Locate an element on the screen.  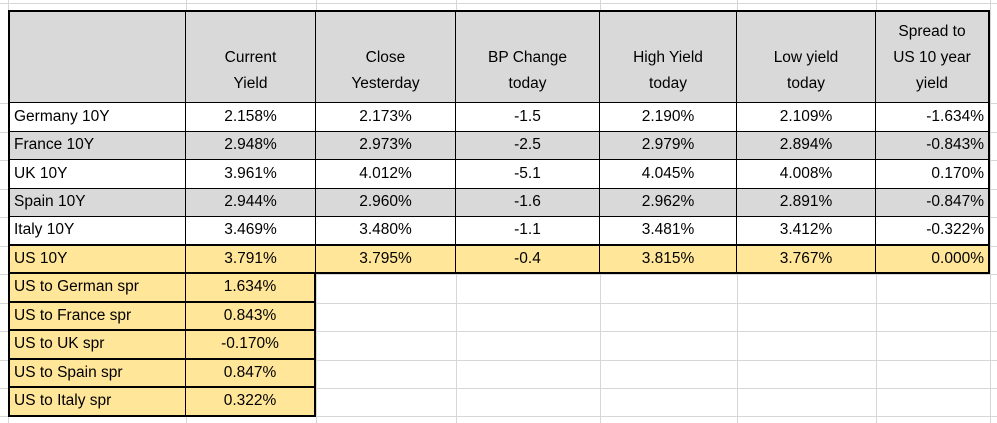
cell-us-uk-spr: -0.170% is located at coordinates (251, 345).